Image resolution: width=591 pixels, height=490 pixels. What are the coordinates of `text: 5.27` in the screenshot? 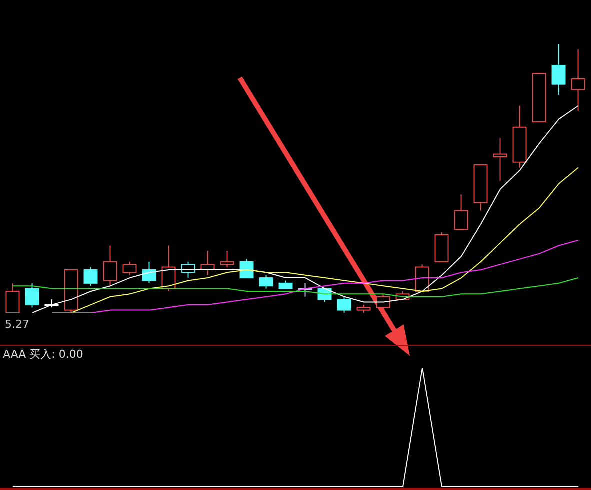 It's located at (17, 324).